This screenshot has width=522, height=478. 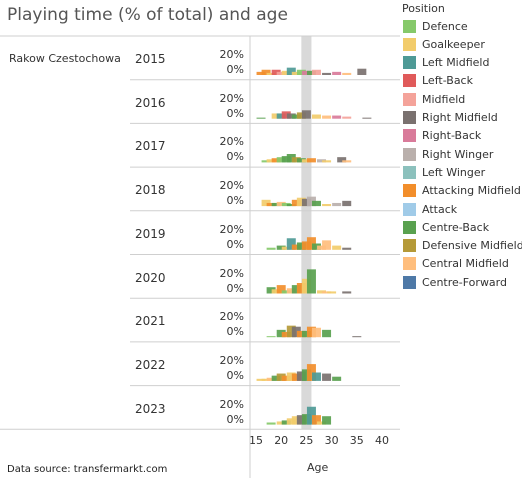 I want to click on legend-item: Goalkeeper, so click(x=444, y=44).